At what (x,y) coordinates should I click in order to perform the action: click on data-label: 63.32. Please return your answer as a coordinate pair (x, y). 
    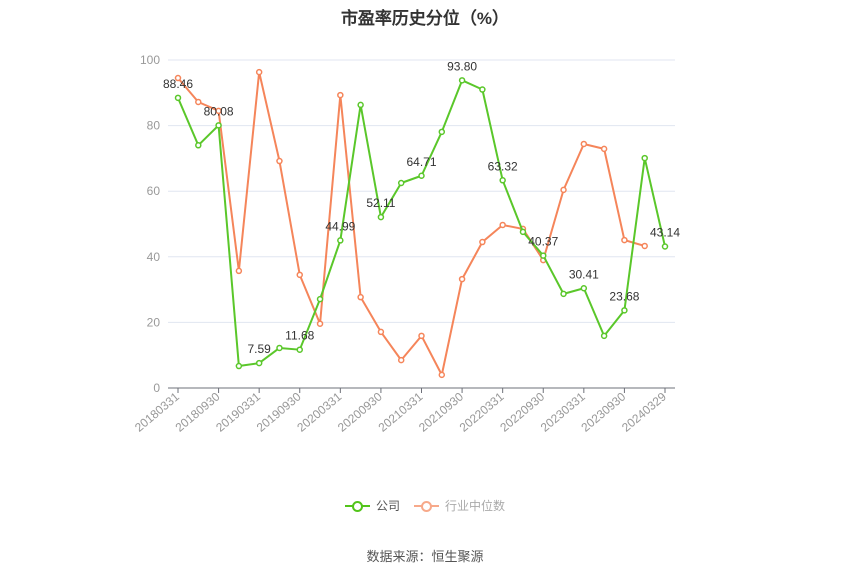
    Looking at the image, I should click on (503, 166).